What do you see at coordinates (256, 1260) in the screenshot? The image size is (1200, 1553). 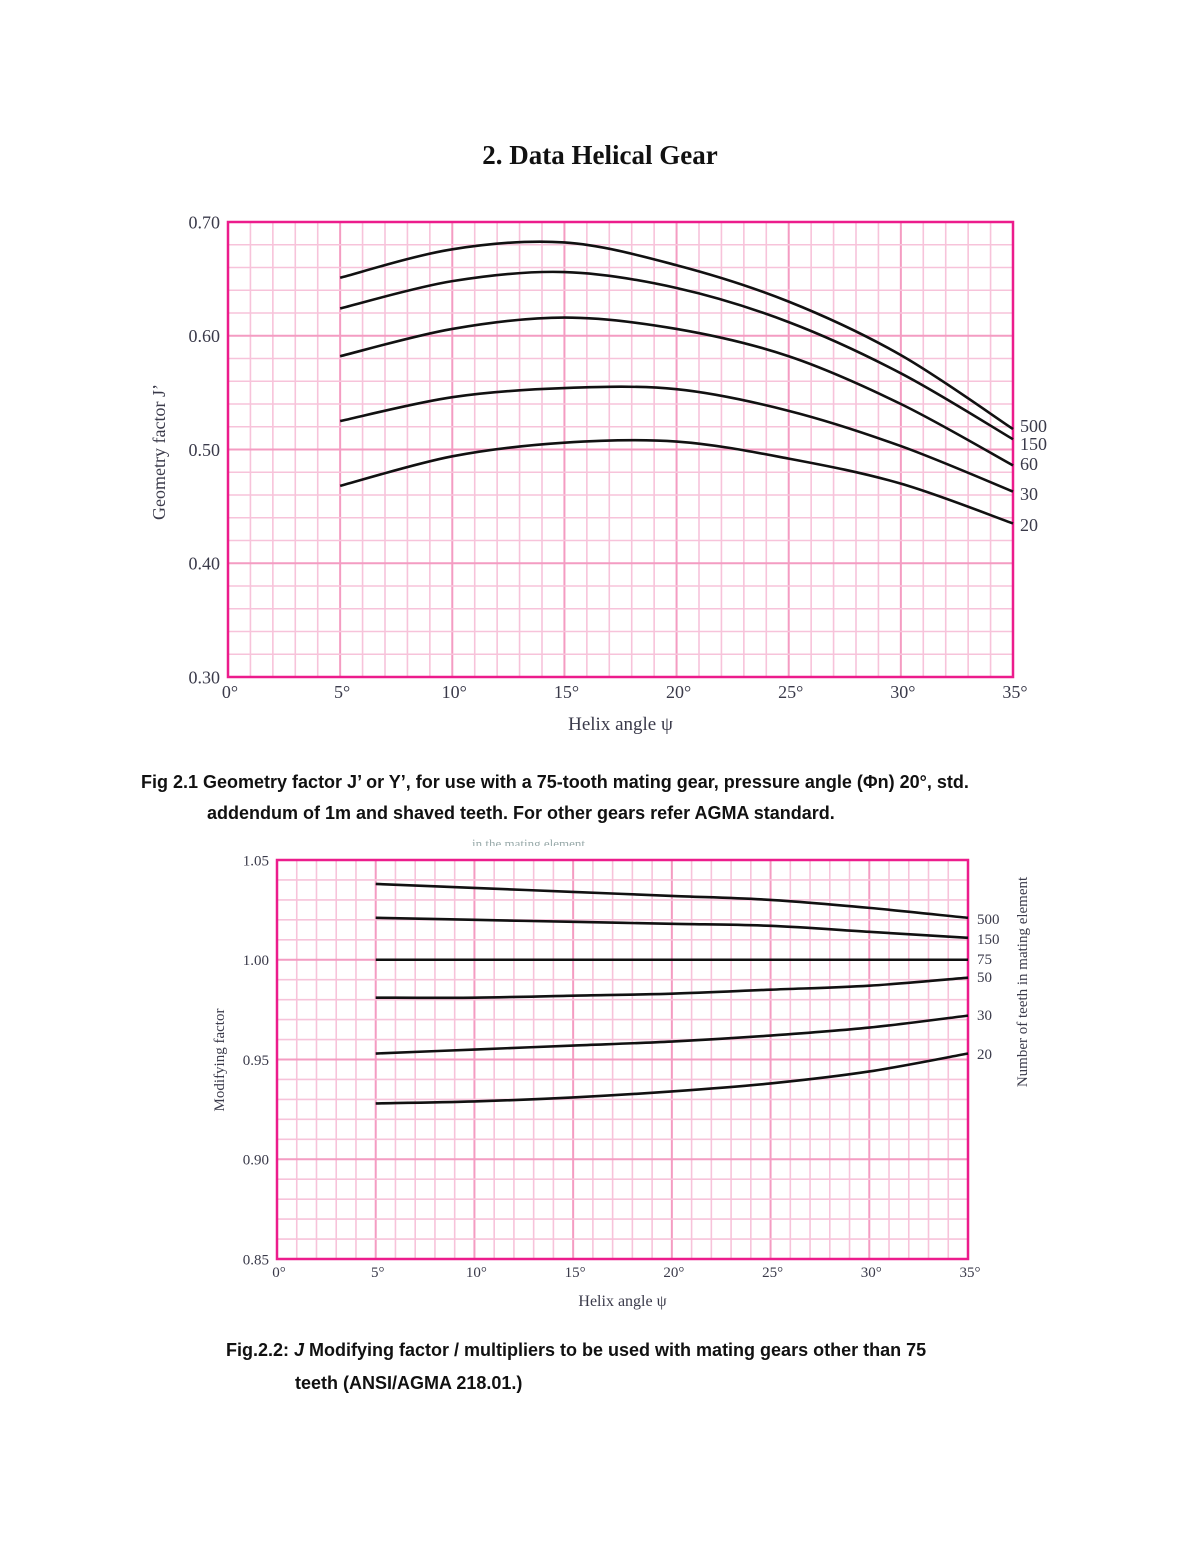 I see `y-tick-label: 0.85` at bounding box center [256, 1260].